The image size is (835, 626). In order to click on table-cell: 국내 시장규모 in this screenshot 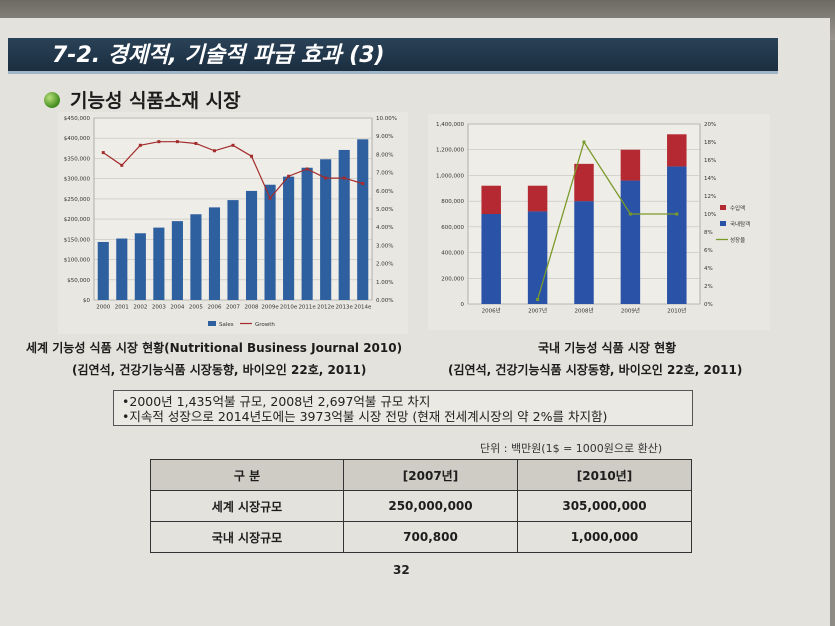, I will do `click(247, 537)`.